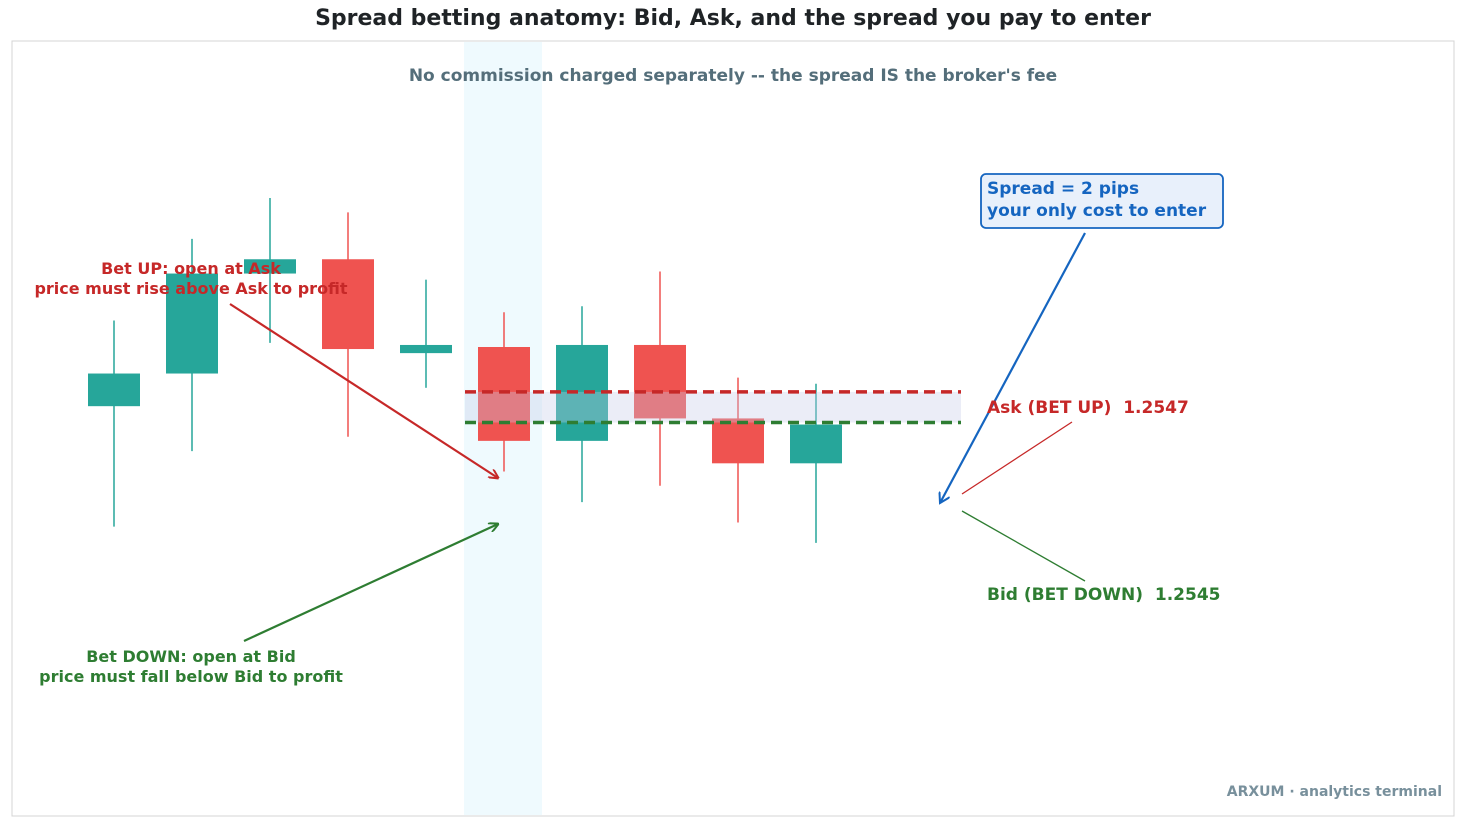 The width and height of the screenshot is (1466, 828). I want to click on bid-leader-line, so click(1023, 546).